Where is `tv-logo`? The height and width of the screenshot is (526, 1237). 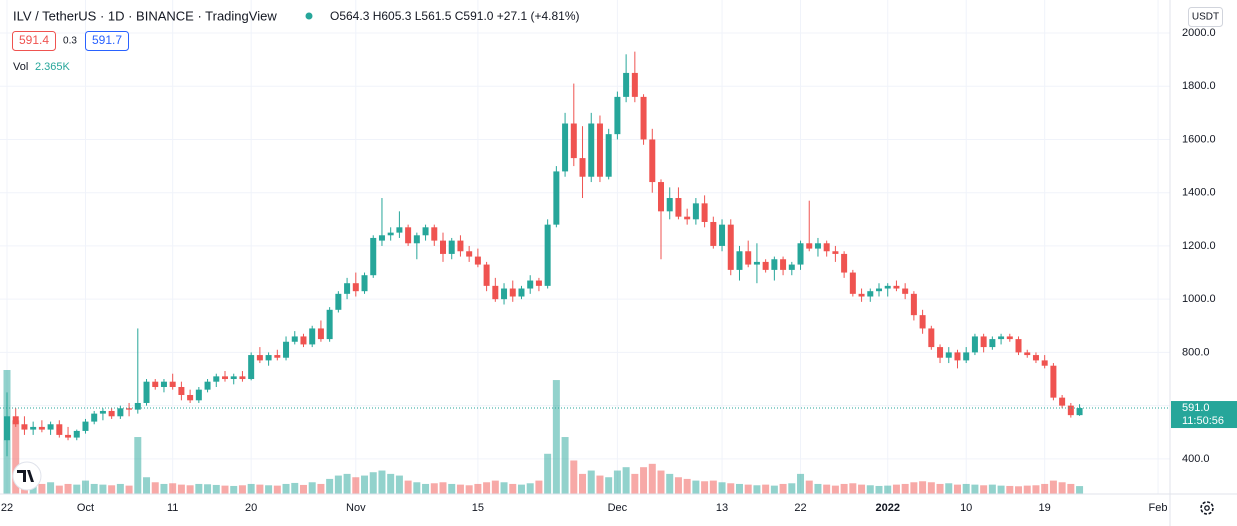 tv-logo is located at coordinates (27, 476).